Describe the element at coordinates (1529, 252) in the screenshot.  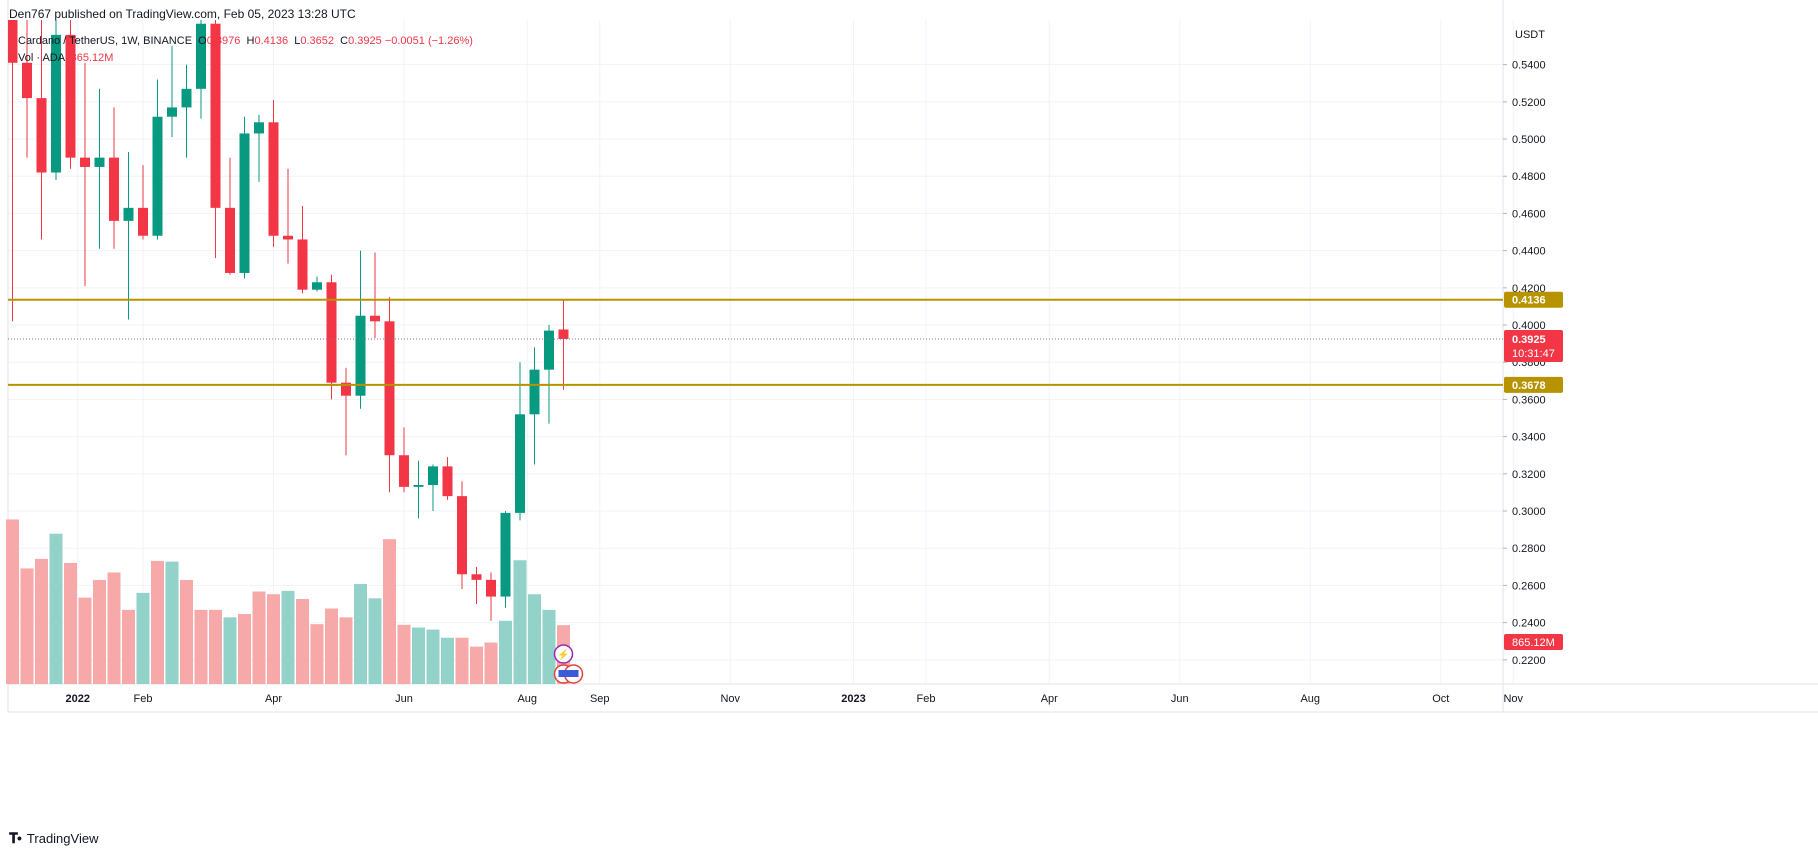
I see `price-tick-label: 0.4400` at that location.